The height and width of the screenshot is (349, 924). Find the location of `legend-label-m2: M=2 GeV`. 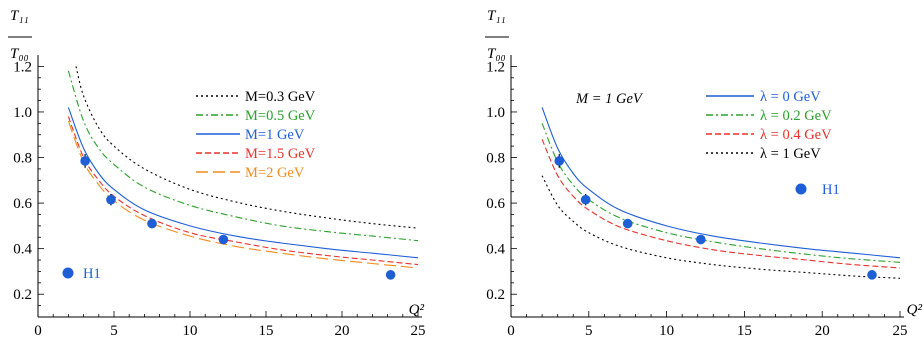

legend-label-m2: M=2 GeV is located at coordinates (275, 173).